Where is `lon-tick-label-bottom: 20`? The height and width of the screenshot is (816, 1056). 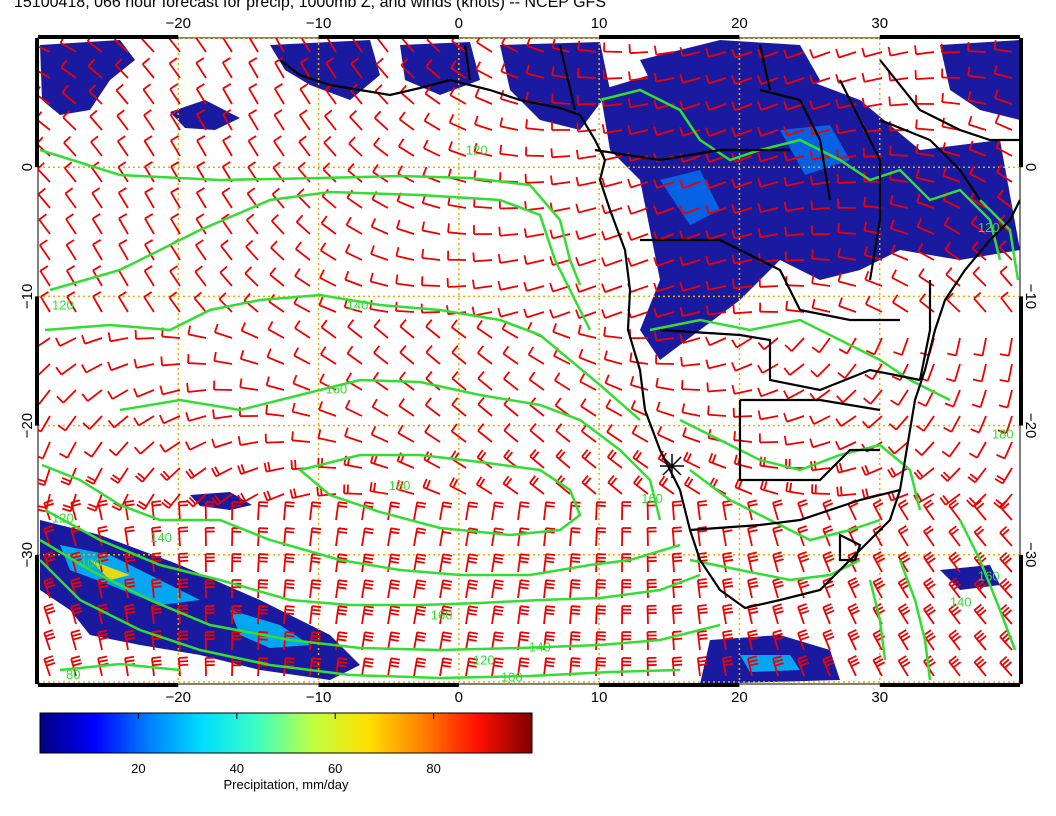
lon-tick-label-bottom: 20 is located at coordinates (739, 697).